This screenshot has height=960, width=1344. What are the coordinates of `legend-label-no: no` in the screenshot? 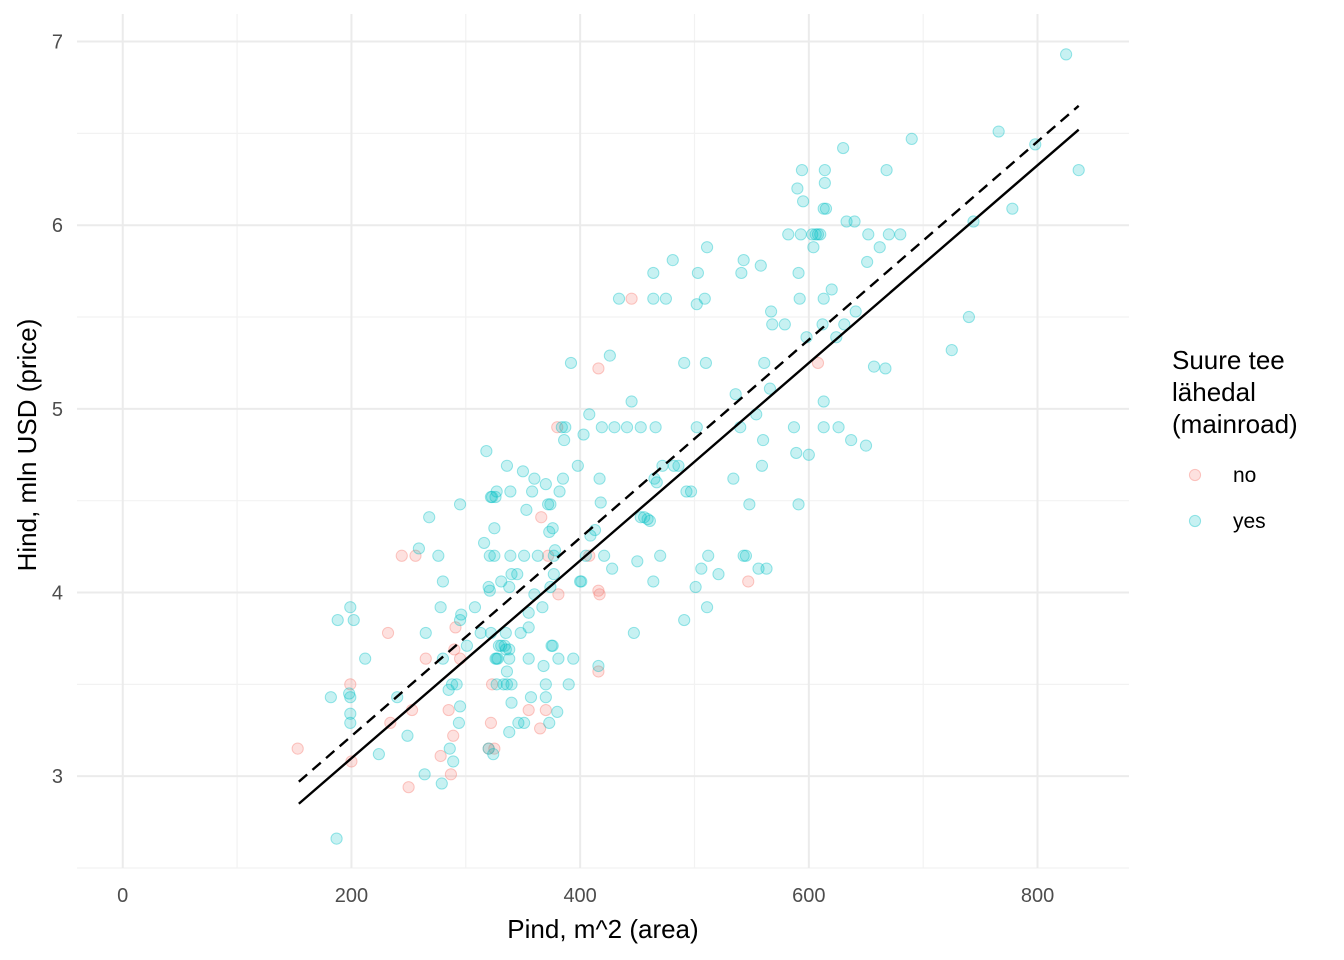 It's located at (1244, 475).